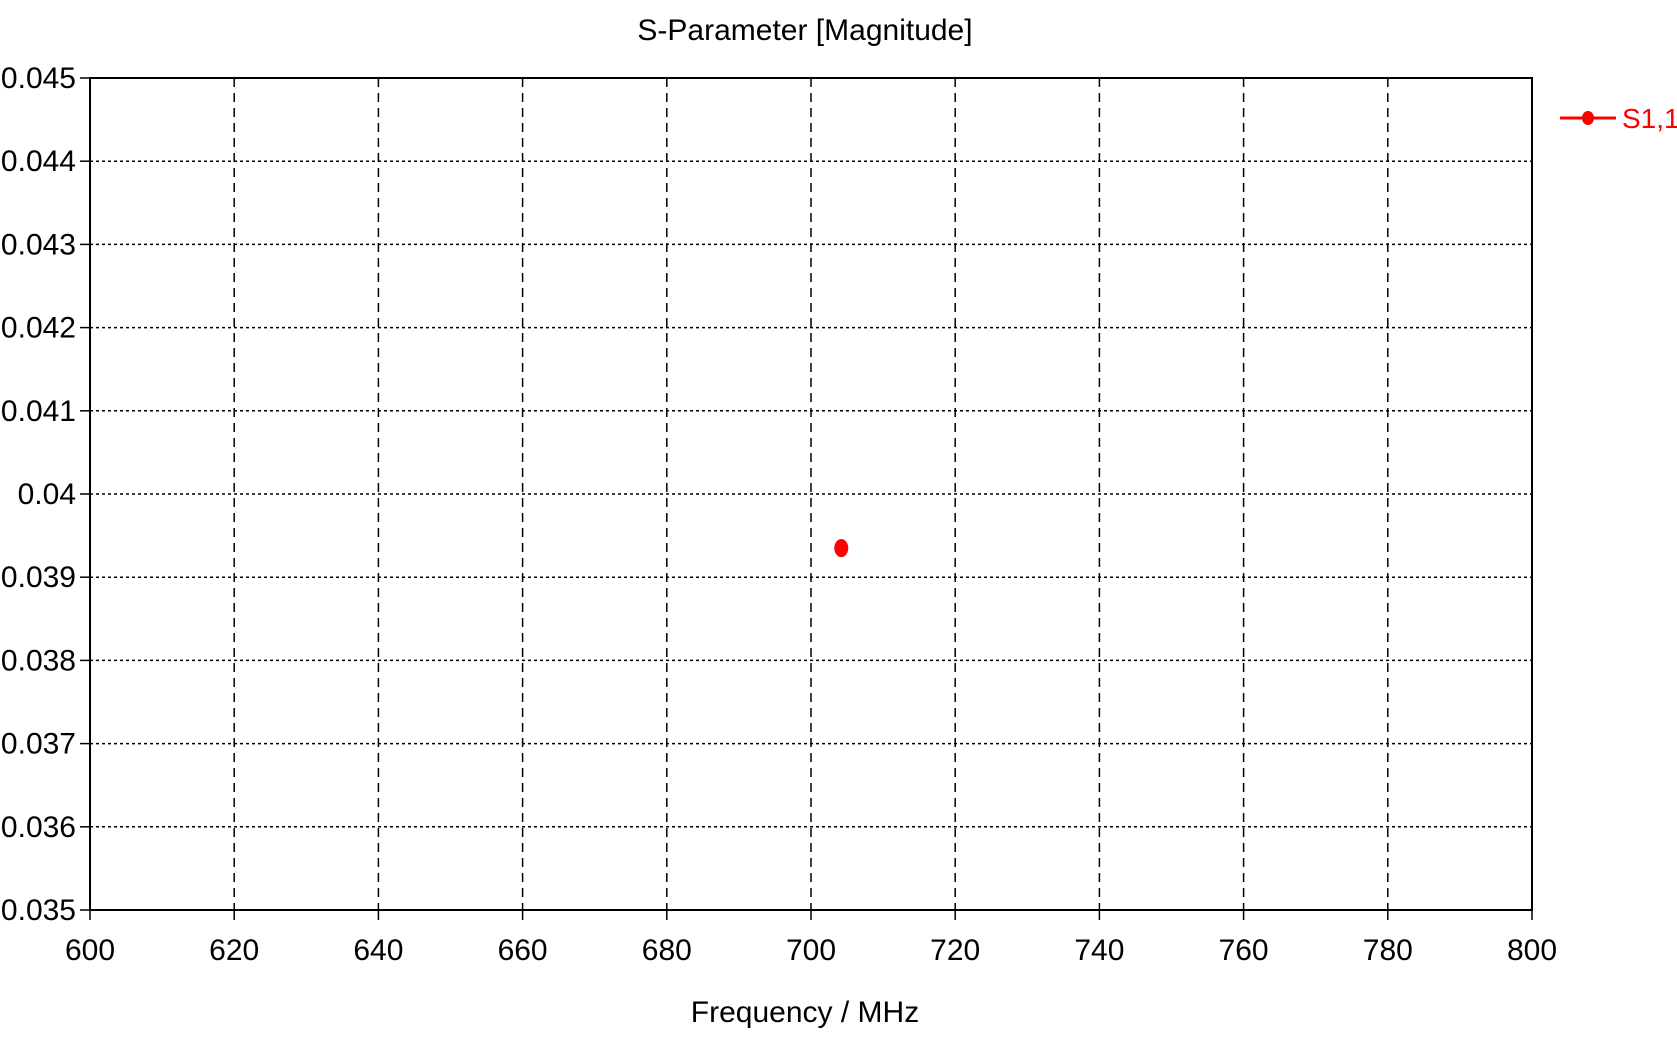  Describe the element at coordinates (1244, 950) in the screenshot. I see `x-tick-label: 760` at that location.